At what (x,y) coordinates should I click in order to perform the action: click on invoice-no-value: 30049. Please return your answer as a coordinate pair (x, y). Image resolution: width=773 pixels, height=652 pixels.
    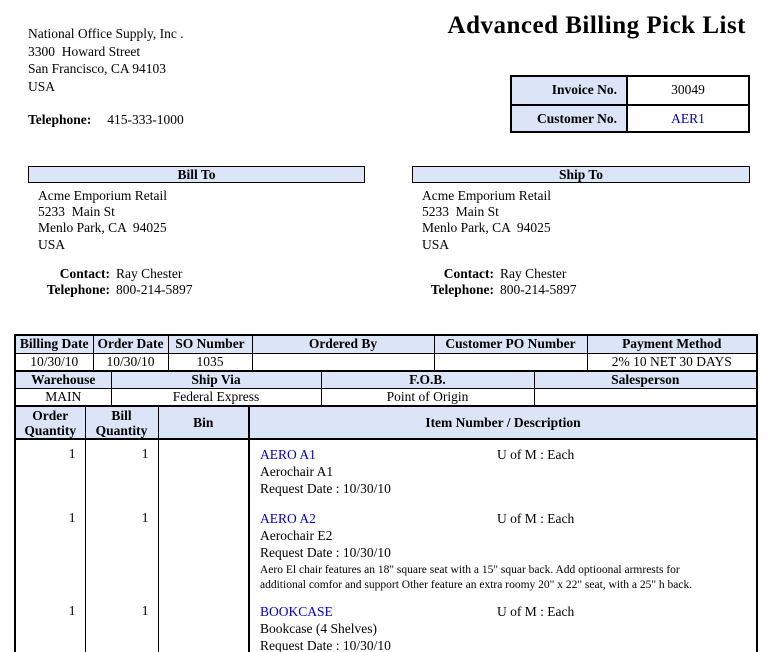
    Looking at the image, I should click on (688, 89).